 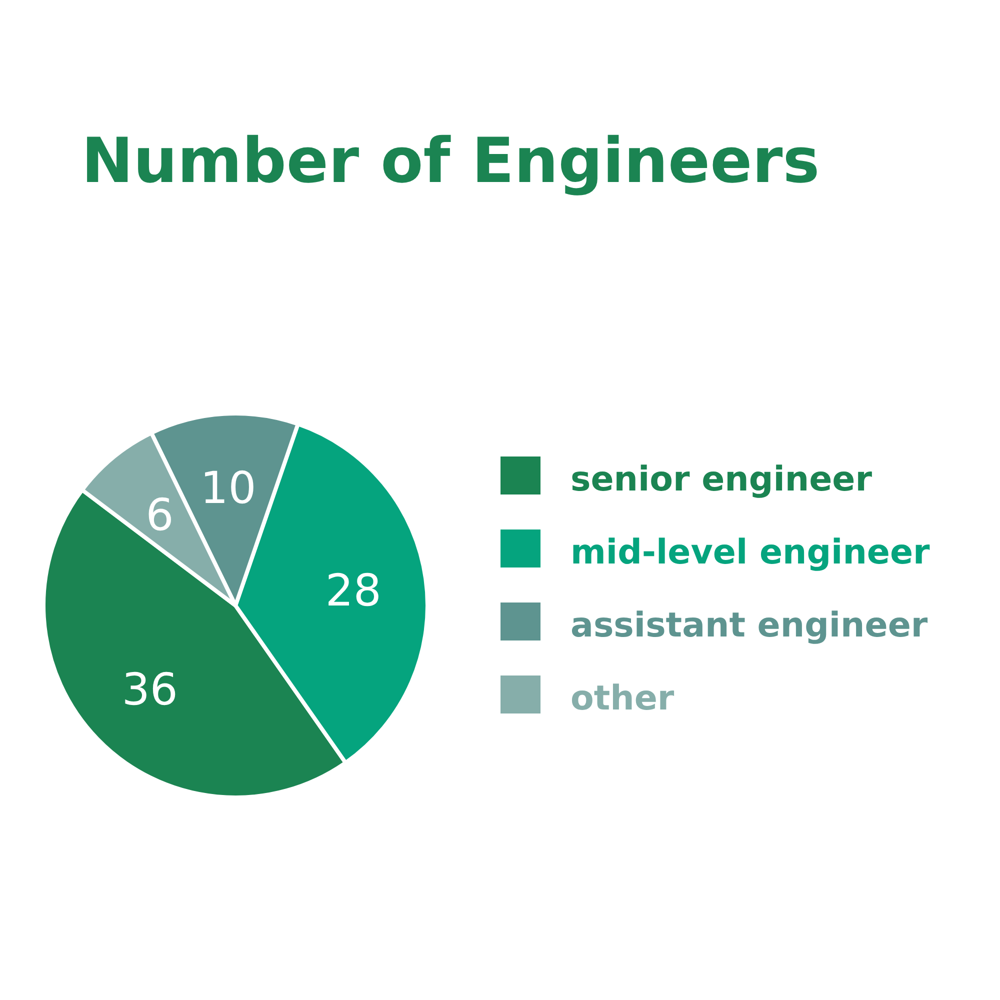 What do you see at coordinates (750, 552) in the screenshot?
I see `legend-label: mid-level engineer` at bounding box center [750, 552].